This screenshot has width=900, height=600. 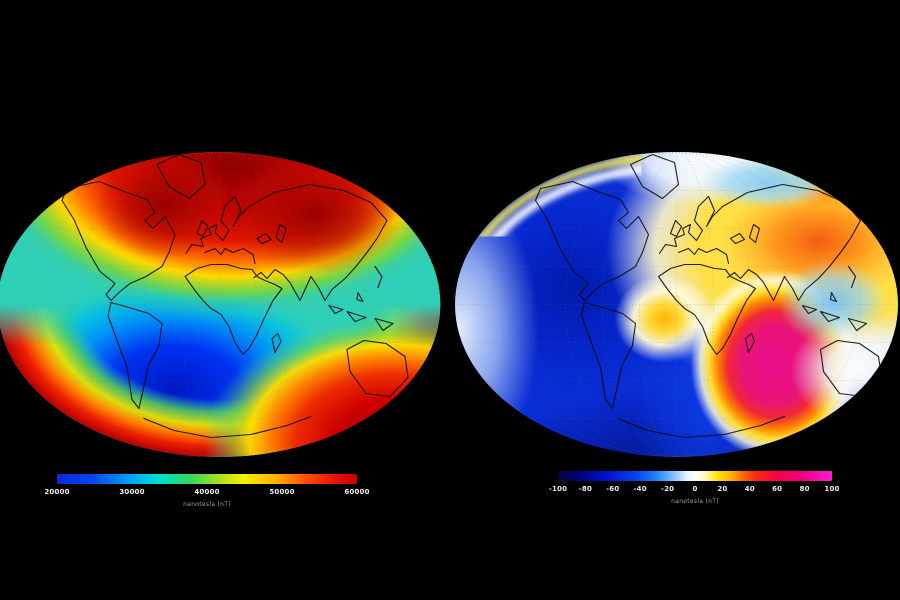 I want to click on tick-label: 20000, so click(x=57, y=492).